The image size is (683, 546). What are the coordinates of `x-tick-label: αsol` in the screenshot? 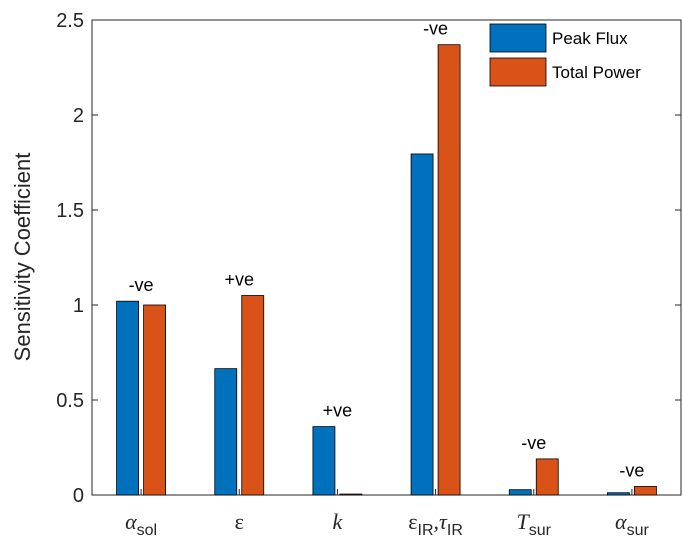 It's located at (141, 524).